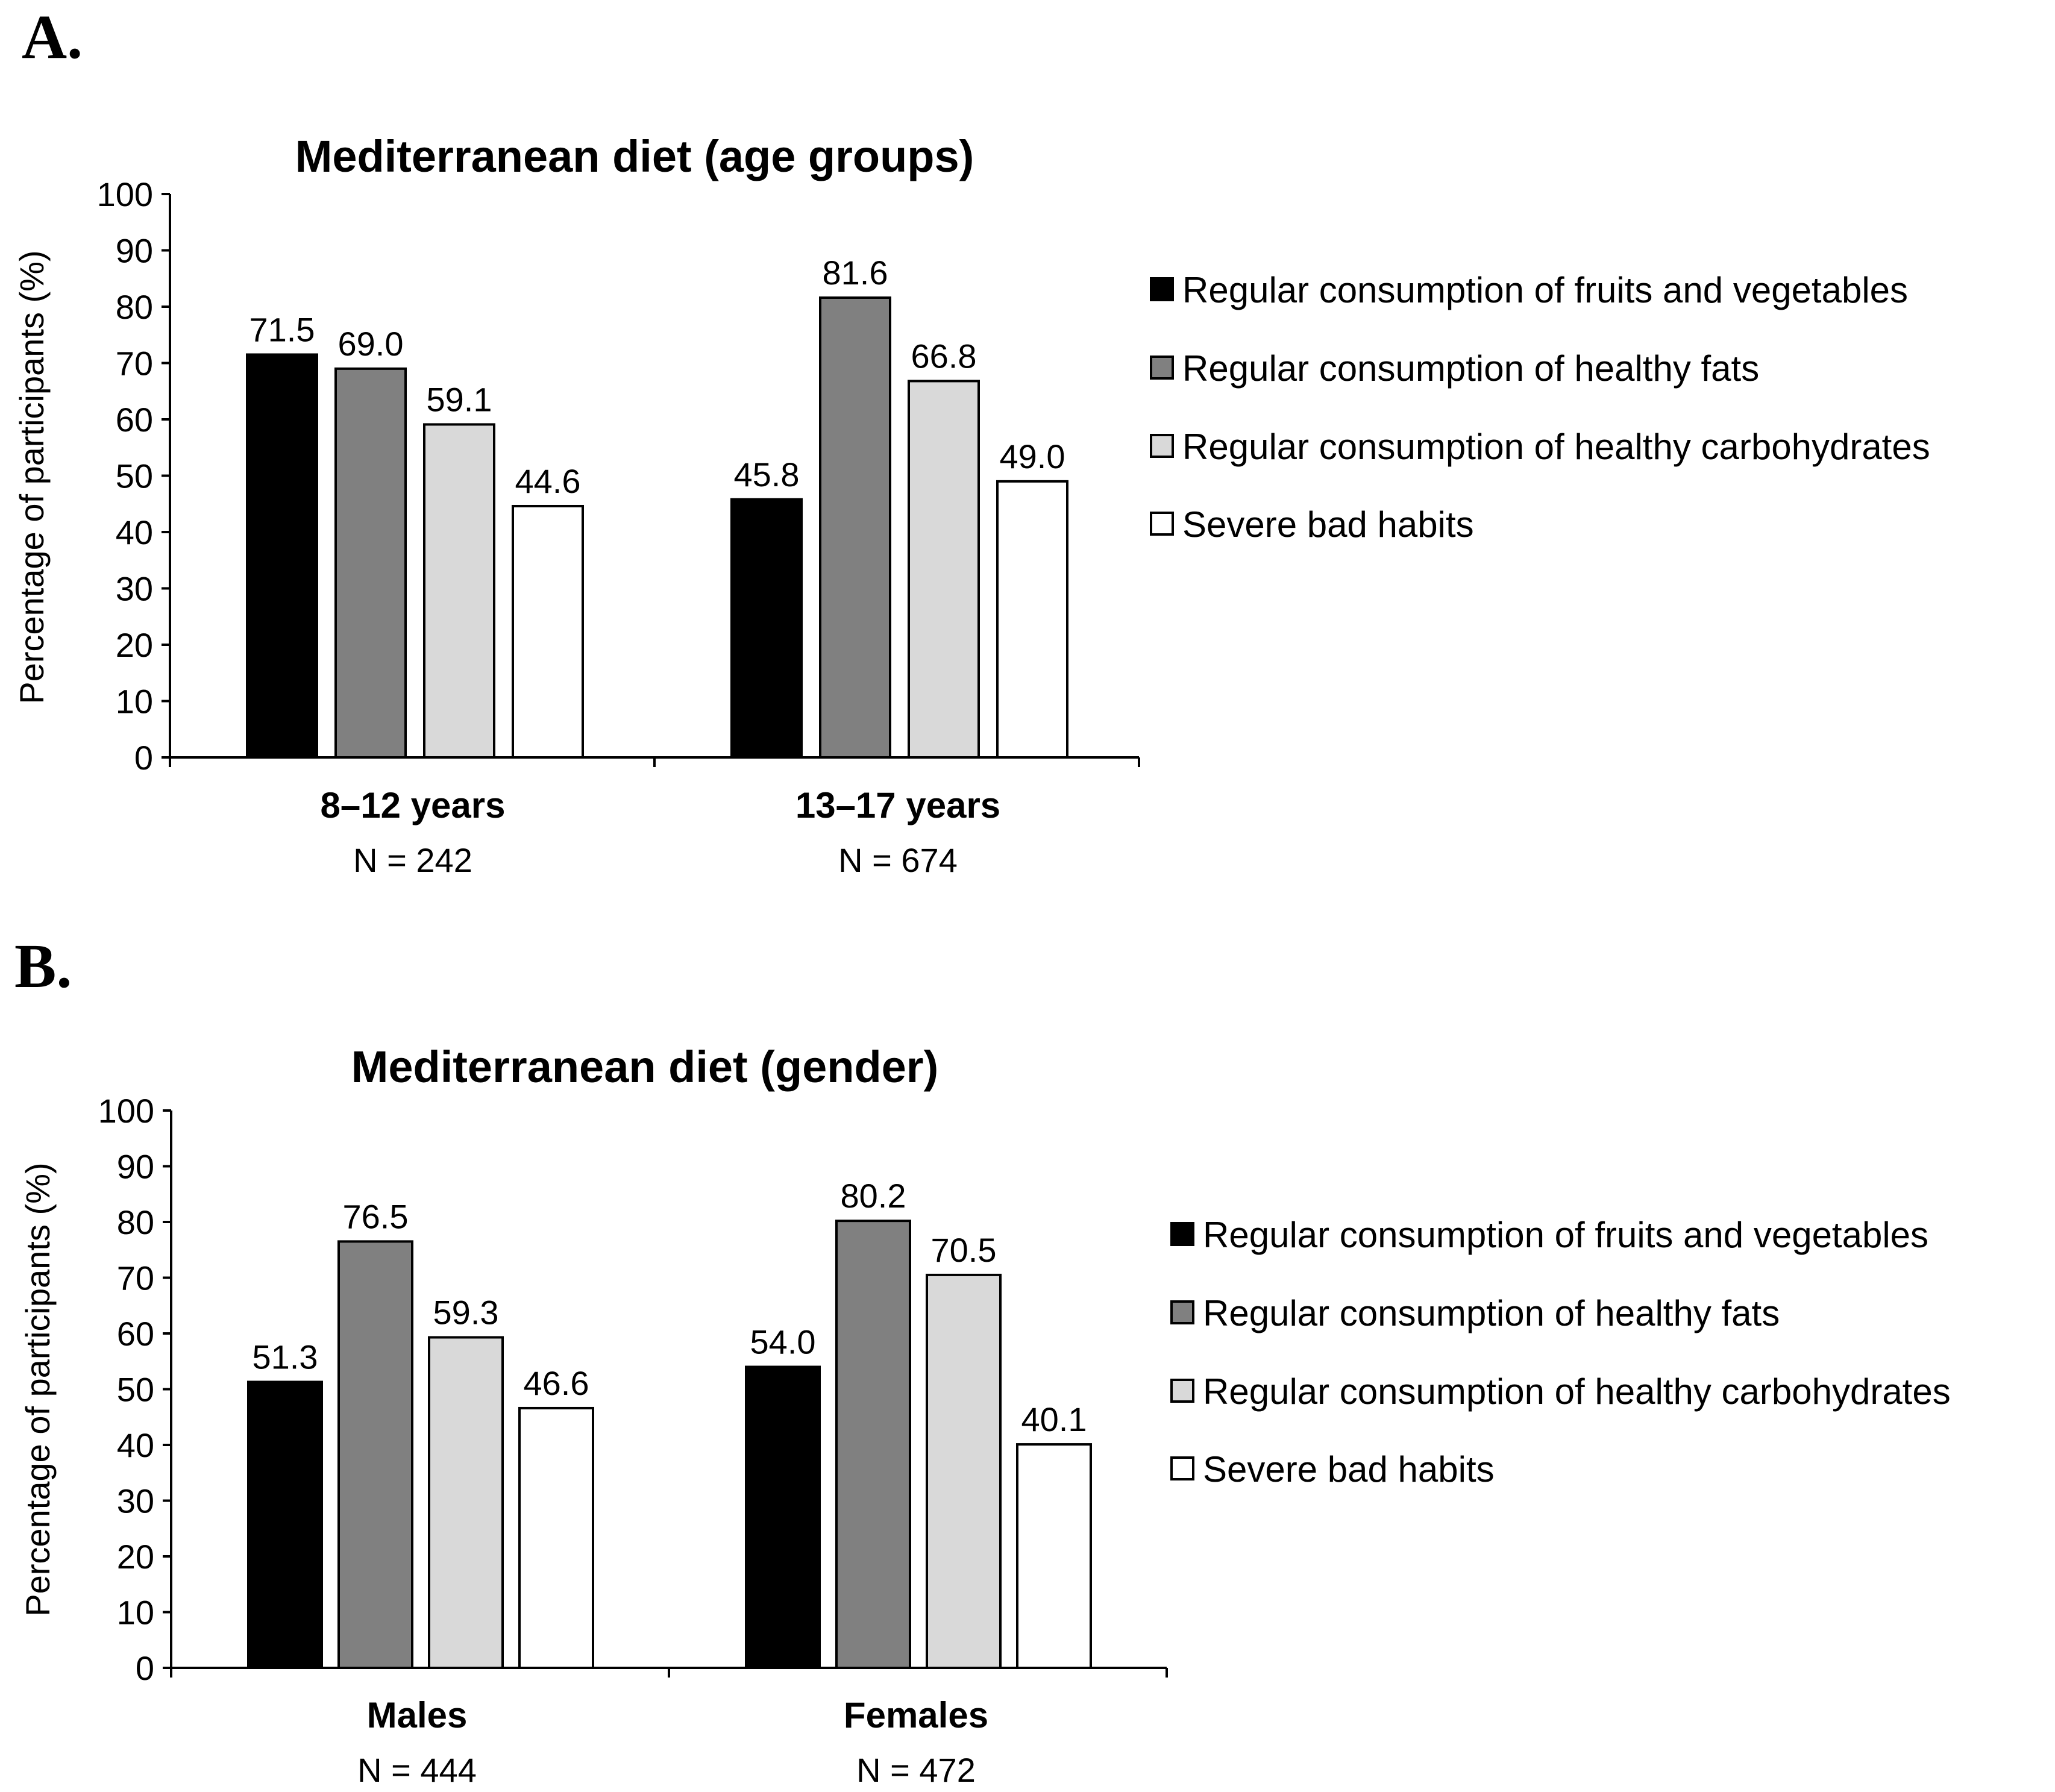  I want to click on chart-b-bars, so click(669, 1445).